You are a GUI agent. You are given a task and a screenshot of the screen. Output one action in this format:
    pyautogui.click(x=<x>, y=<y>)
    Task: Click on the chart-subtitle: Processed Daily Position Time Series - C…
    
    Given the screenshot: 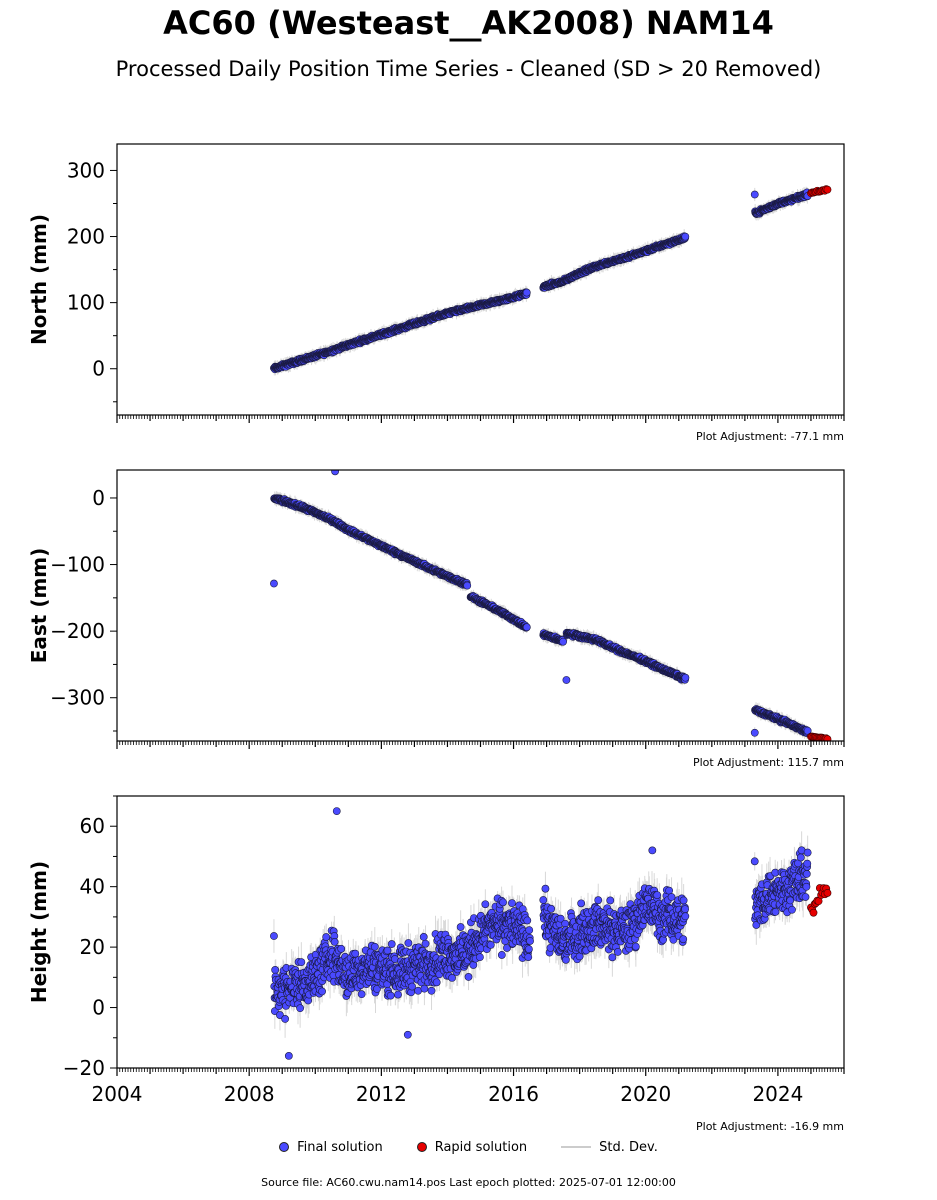 What is the action you would take?
    pyautogui.click(x=468, y=69)
    